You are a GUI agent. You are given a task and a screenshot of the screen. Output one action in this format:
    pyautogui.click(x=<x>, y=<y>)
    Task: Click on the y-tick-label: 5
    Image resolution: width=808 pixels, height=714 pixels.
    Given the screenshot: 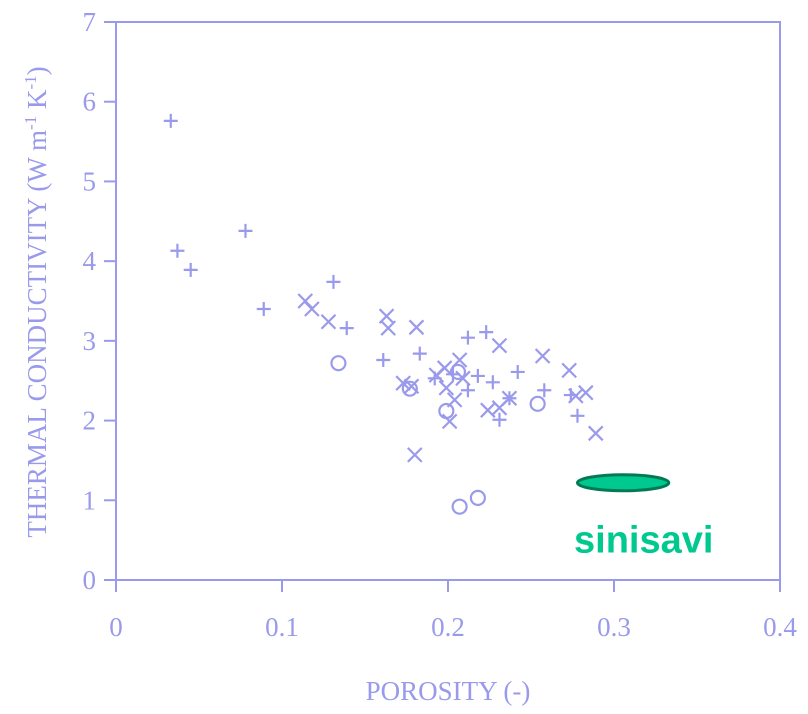 What is the action you would take?
    pyautogui.click(x=90, y=181)
    